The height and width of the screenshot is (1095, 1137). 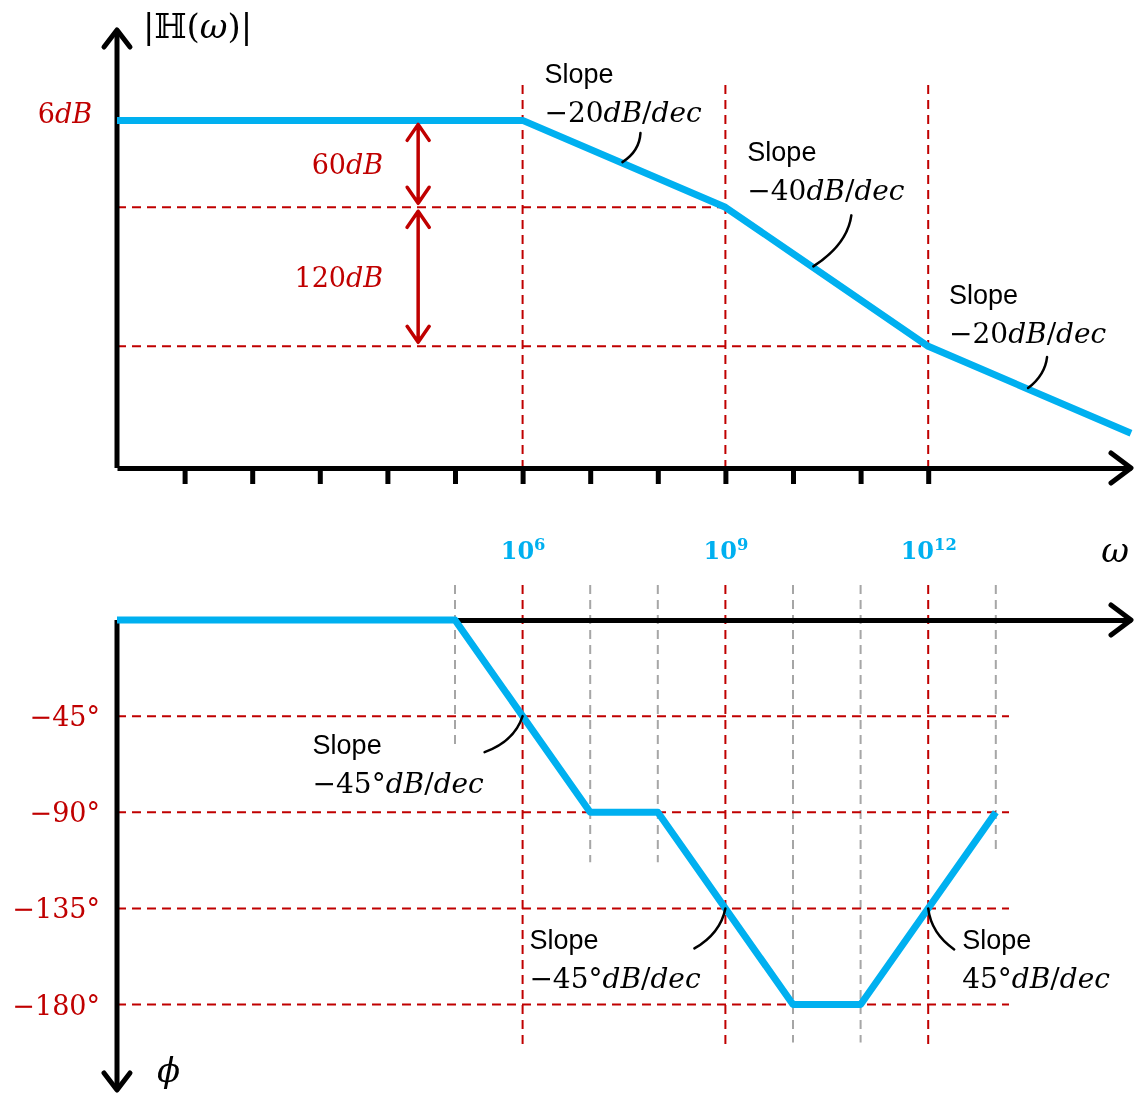 What do you see at coordinates (726, 549) in the screenshot?
I see `x-tick-label: 10$^{9}$` at bounding box center [726, 549].